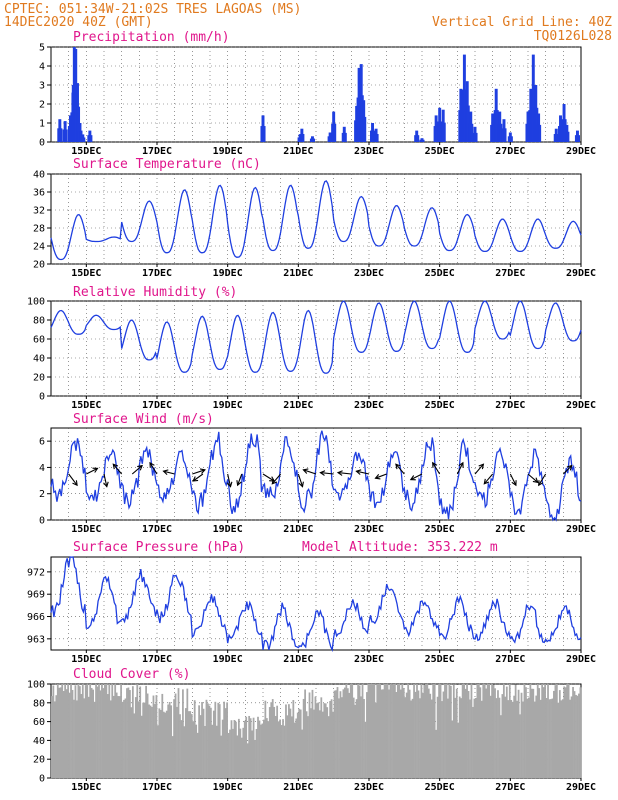 Image resolution: width=618 pixels, height=800 pixels. Describe the element at coordinates (510, 405) in the screenshot. I see `humidity-xtick-label: 27DEC` at that location.